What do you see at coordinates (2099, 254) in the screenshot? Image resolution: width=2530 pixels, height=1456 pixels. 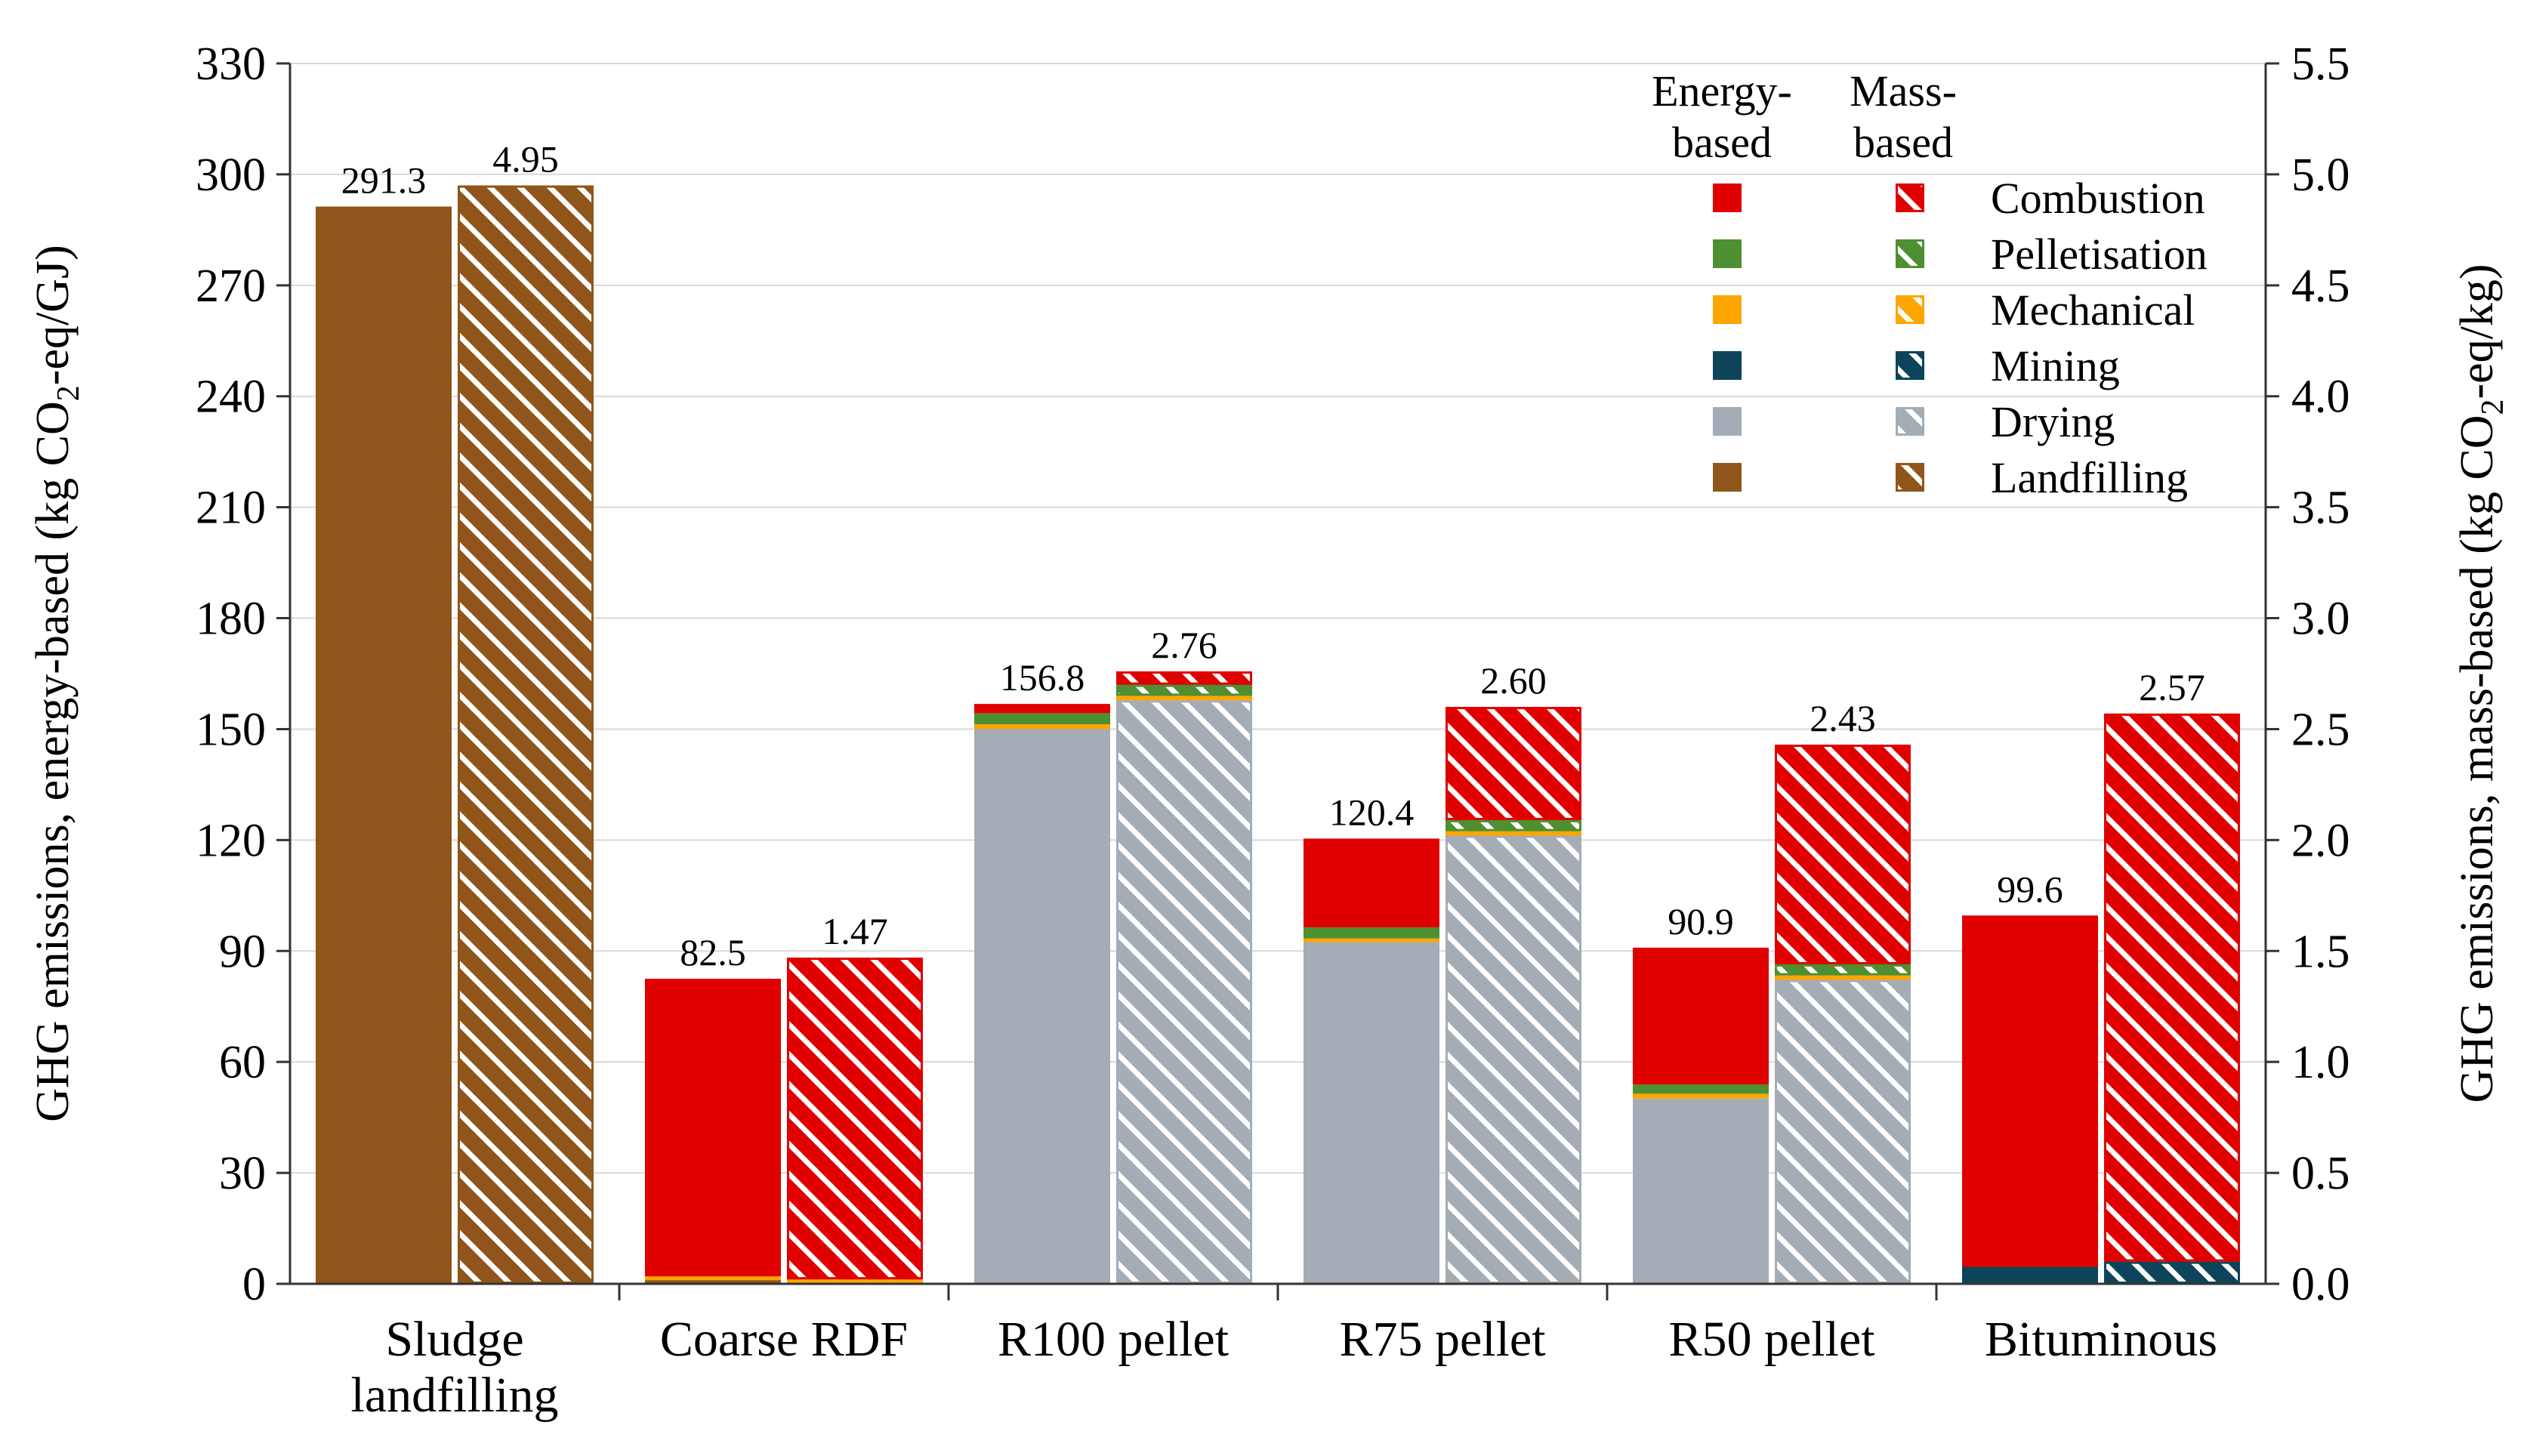 I see `legend-label: Pelletisation` at bounding box center [2099, 254].